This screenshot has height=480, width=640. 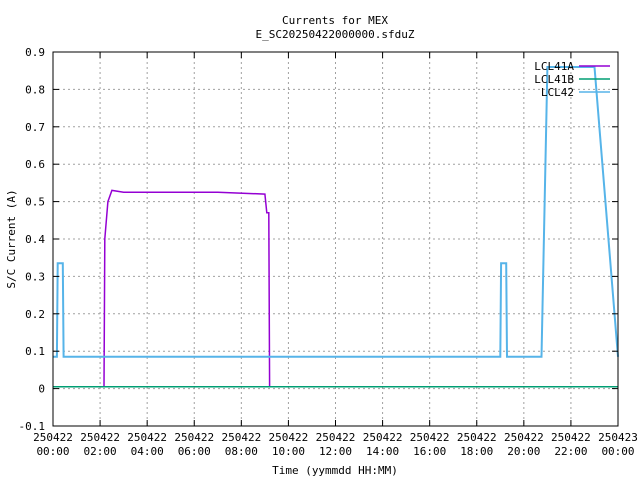 What do you see at coordinates (35, 202) in the screenshot?
I see `y-tick-label: 0.5` at bounding box center [35, 202].